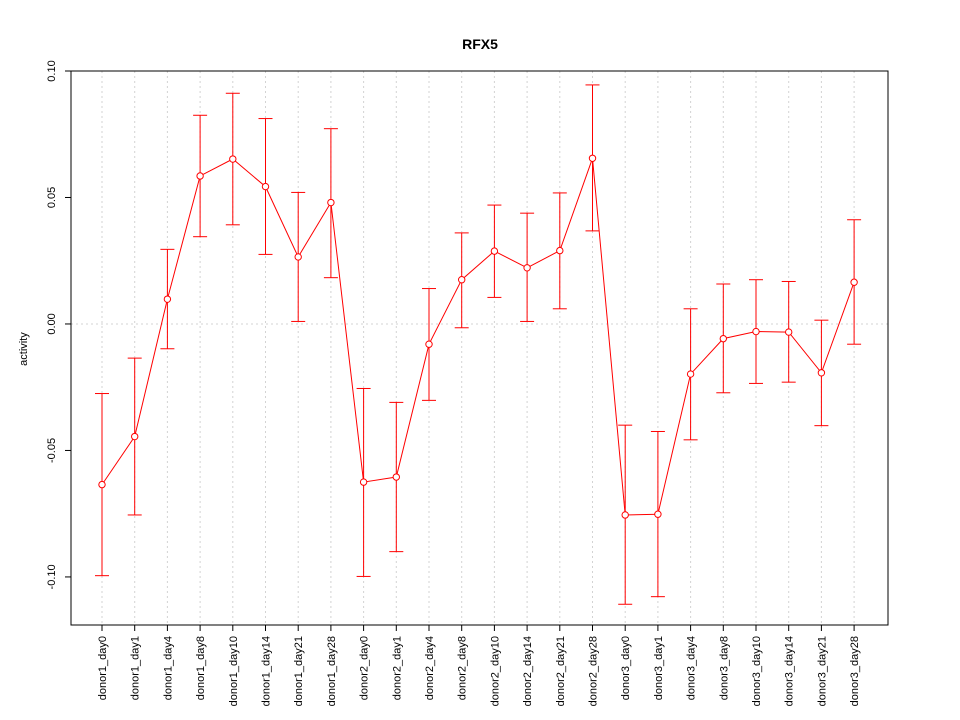 Image resolution: width=960 pixels, height=720 pixels. What do you see at coordinates (757, 671) in the screenshot?
I see `x-tick-label: donor3_day10` at bounding box center [757, 671].